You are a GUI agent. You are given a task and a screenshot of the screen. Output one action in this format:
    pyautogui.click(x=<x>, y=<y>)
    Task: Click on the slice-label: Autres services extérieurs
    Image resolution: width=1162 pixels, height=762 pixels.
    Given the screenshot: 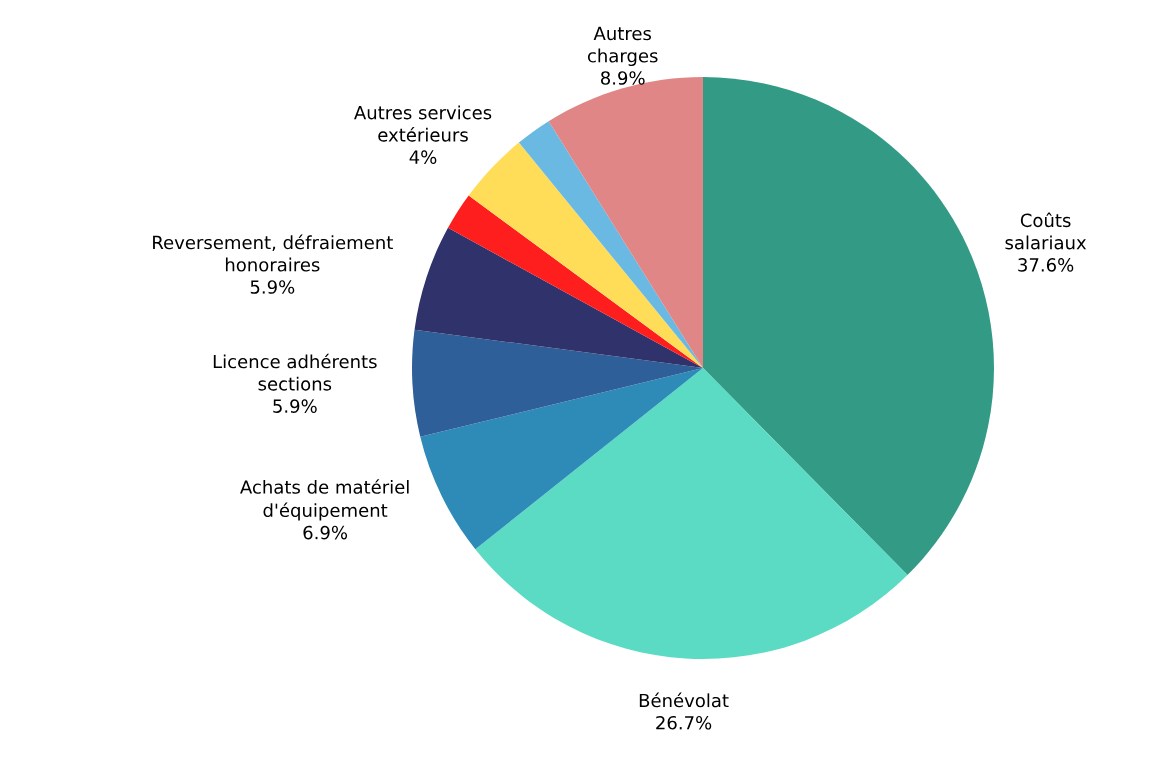 What is the action you would take?
    pyautogui.click(x=423, y=123)
    